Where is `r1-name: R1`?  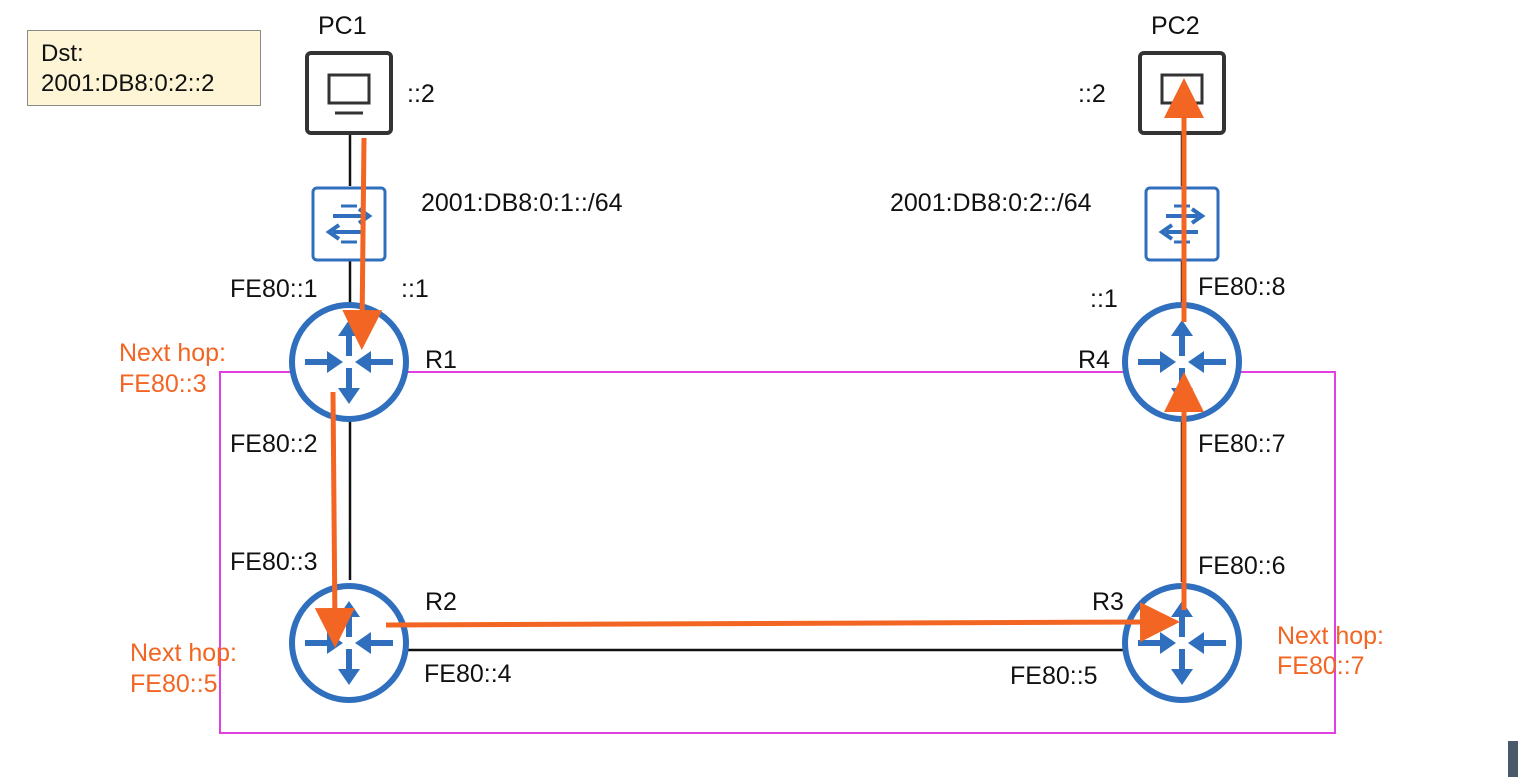 r1-name: R1 is located at coordinates (441, 360).